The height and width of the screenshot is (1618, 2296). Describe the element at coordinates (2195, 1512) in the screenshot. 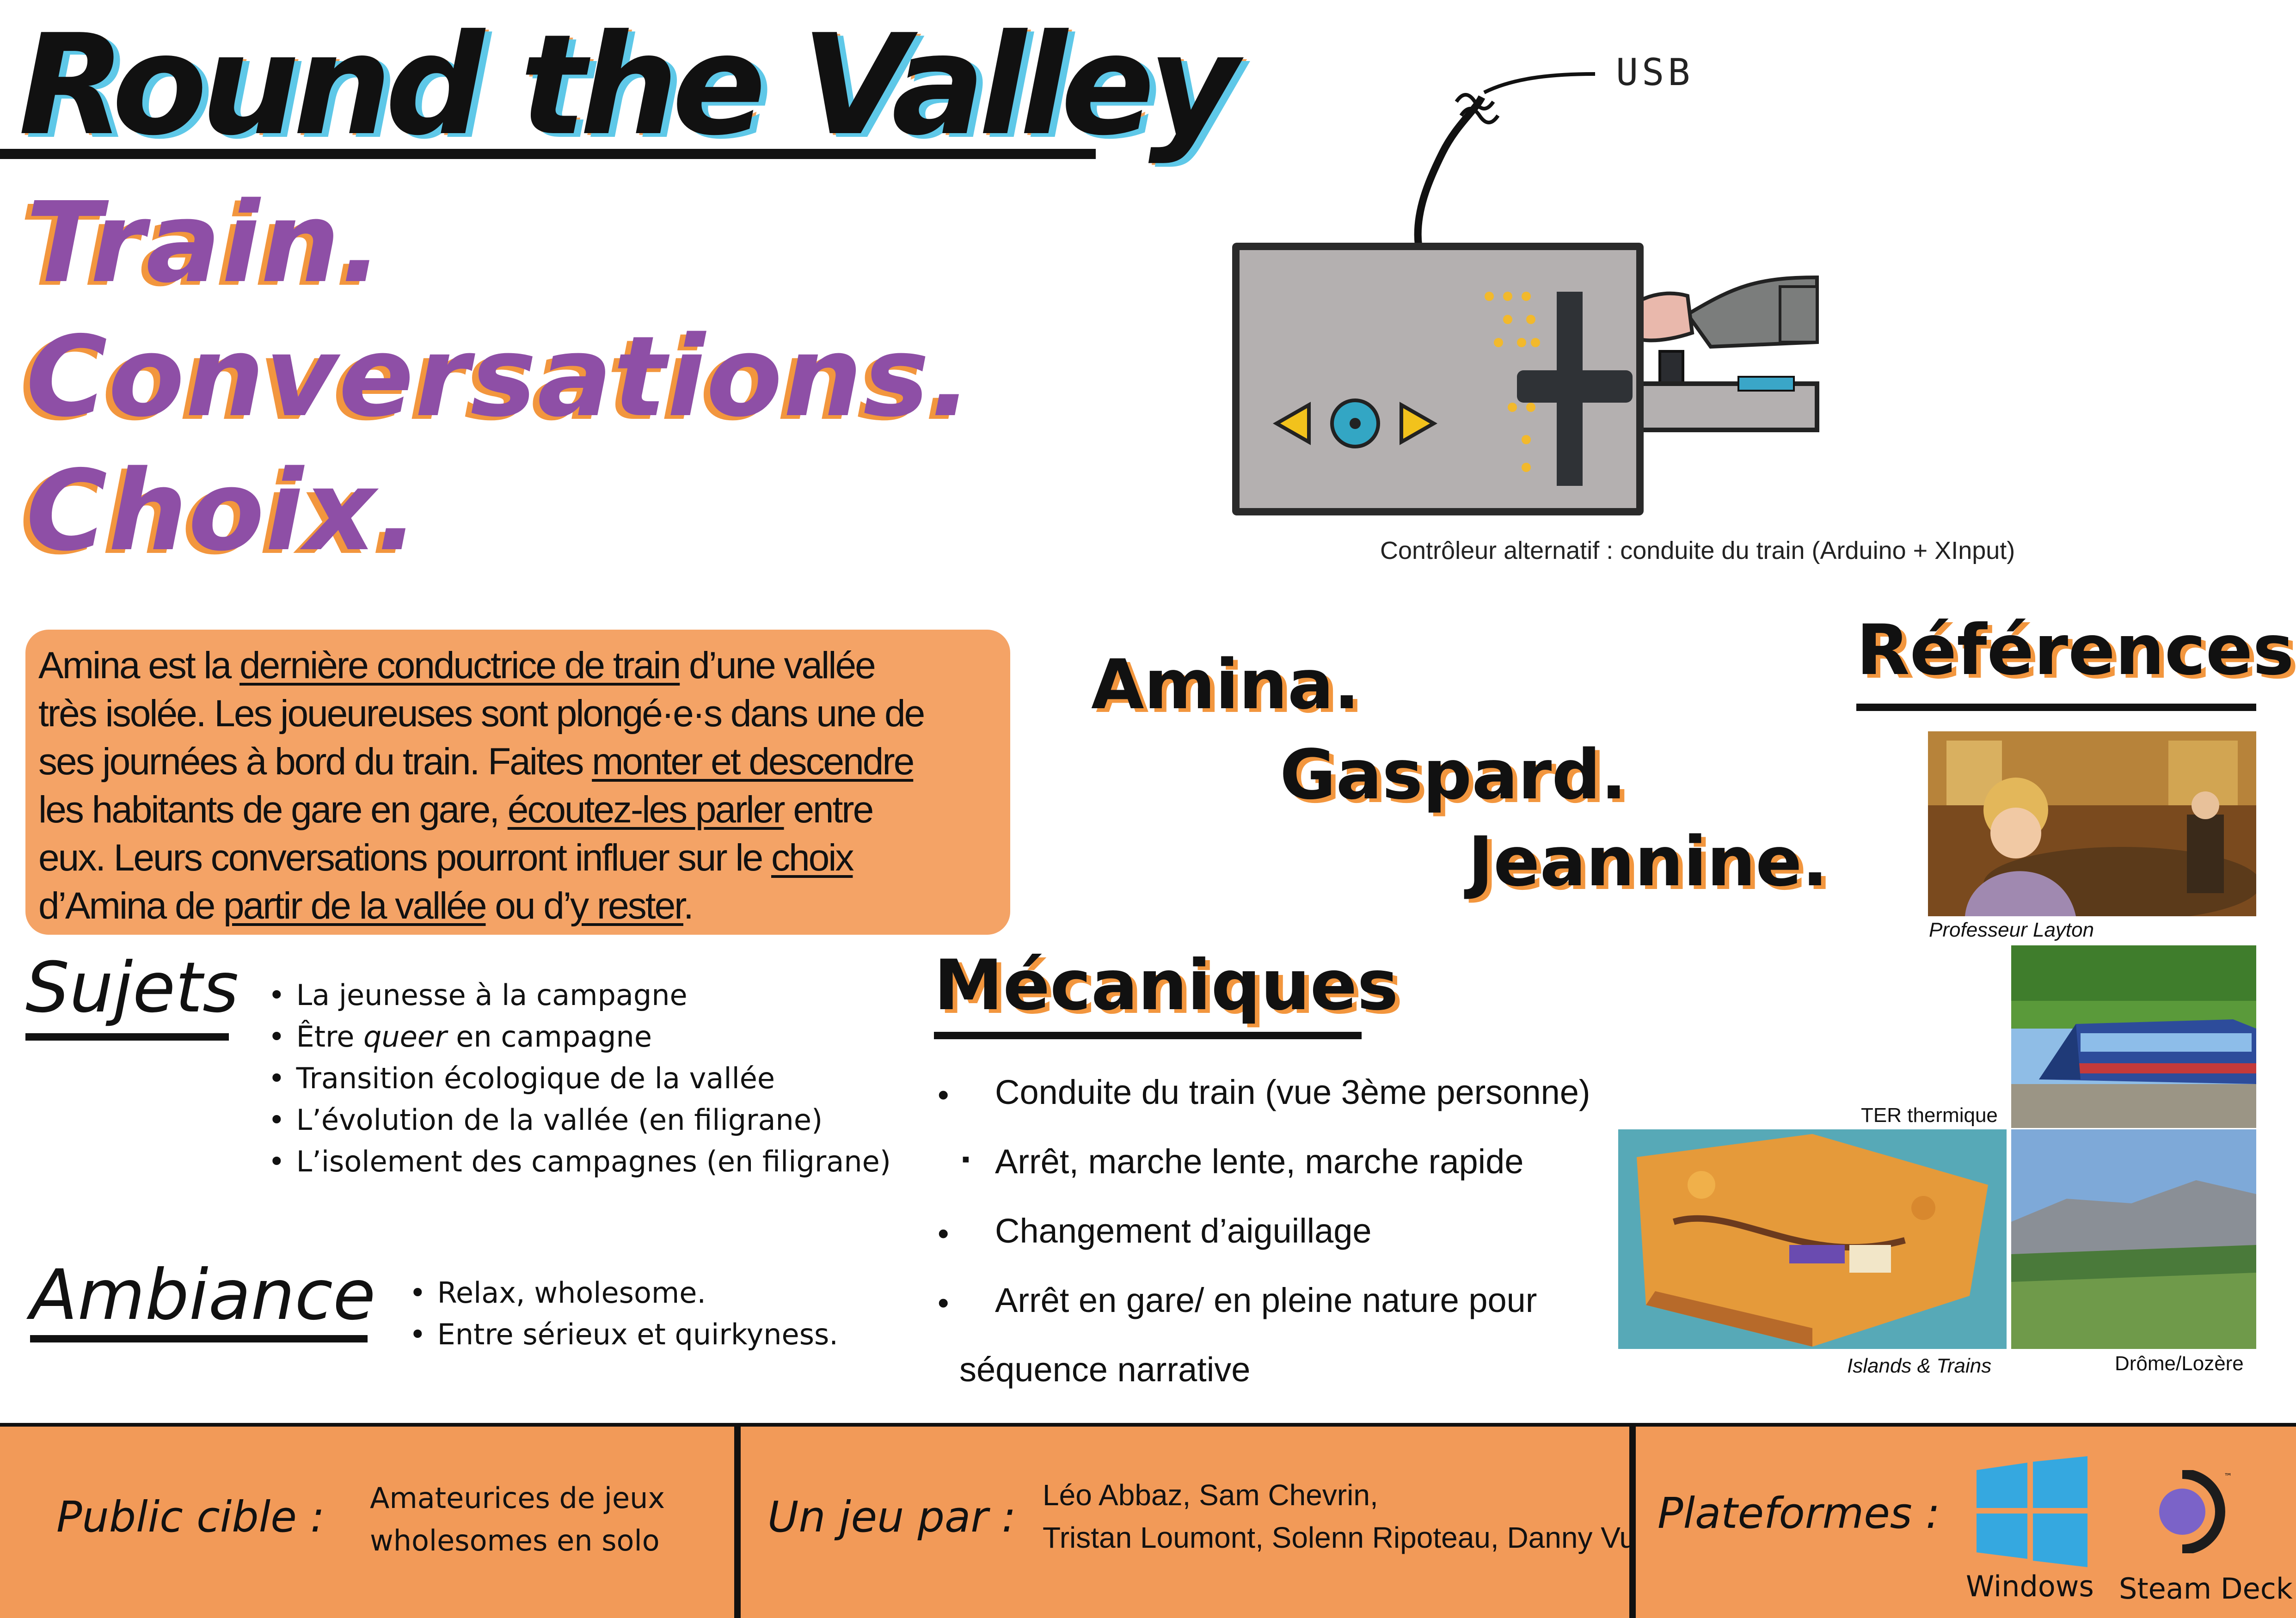

I see `steam-deck-logo-icon: ™` at that location.